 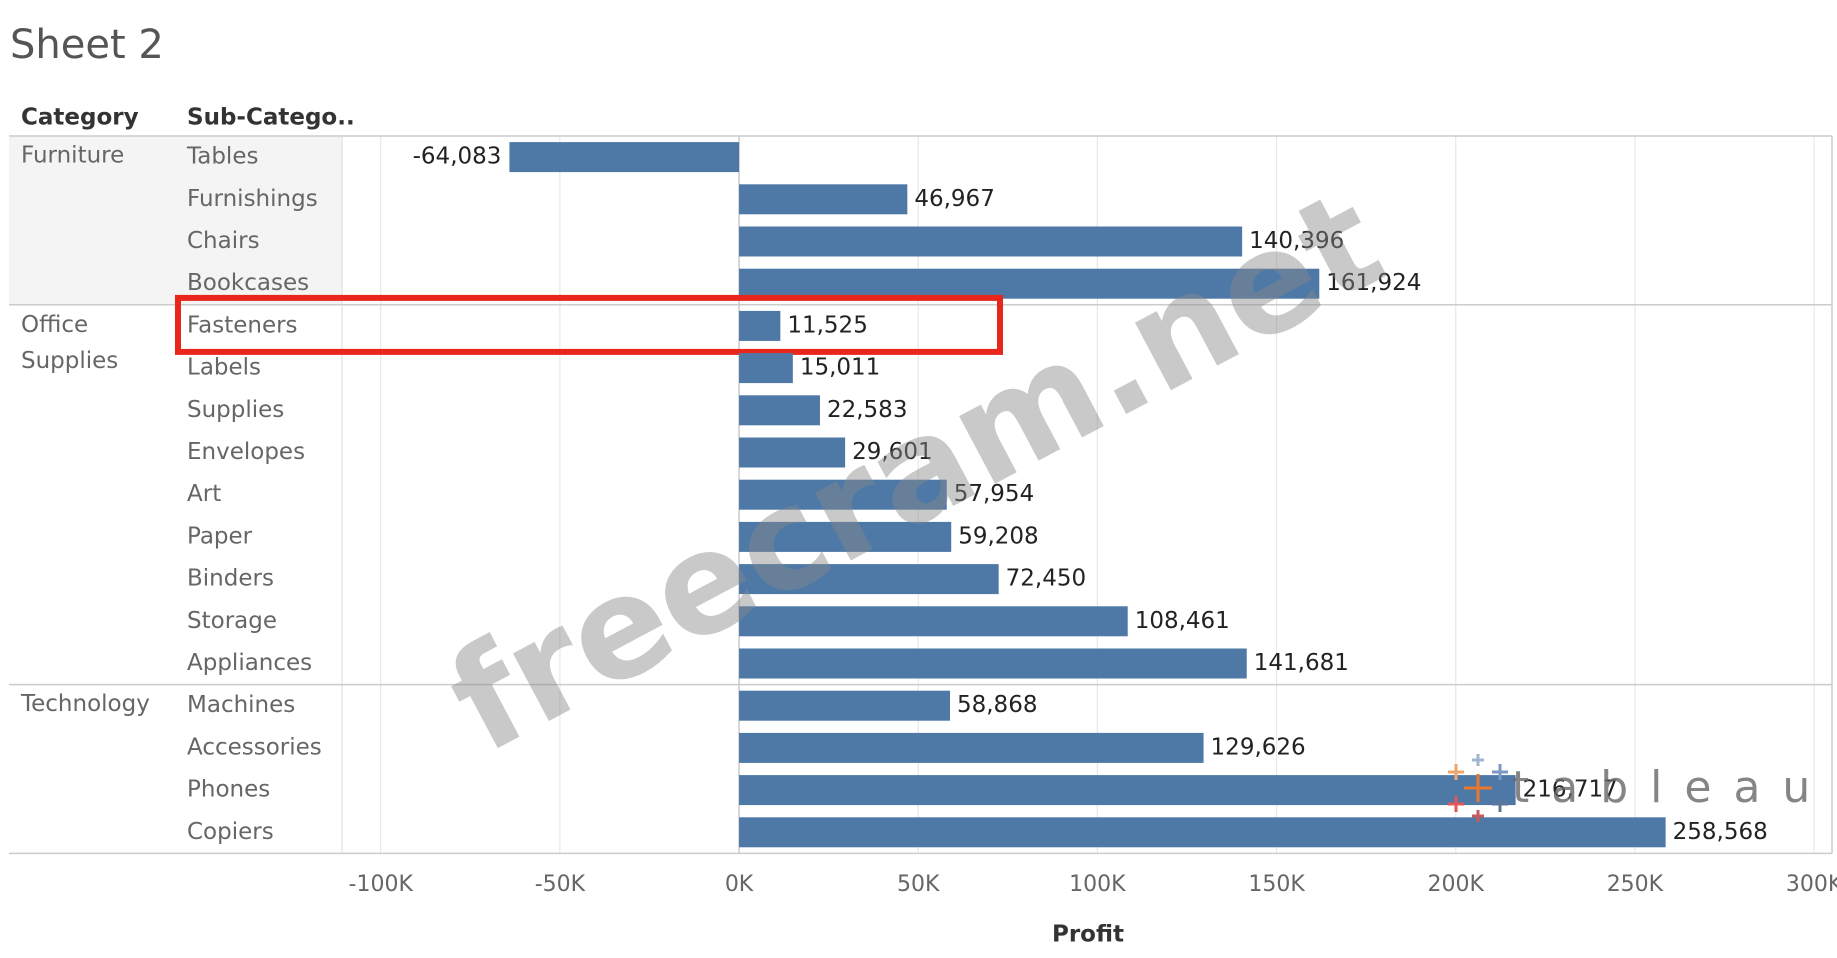 I want to click on column-header: Sub-Catego.., so click(x=271, y=118).